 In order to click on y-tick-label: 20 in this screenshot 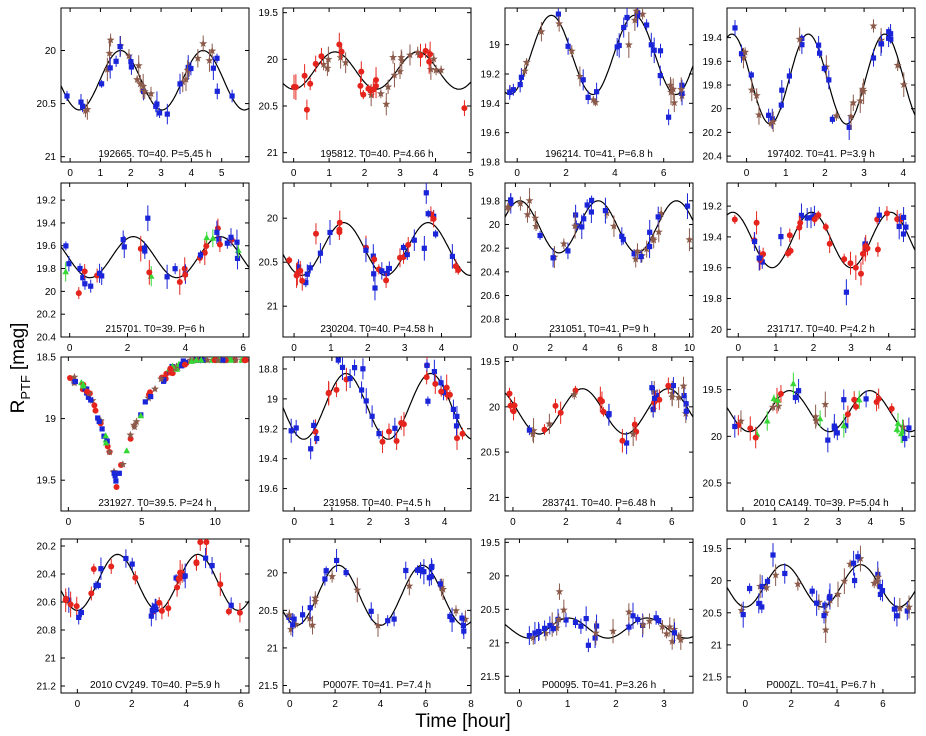, I will do `click(51, 51)`.